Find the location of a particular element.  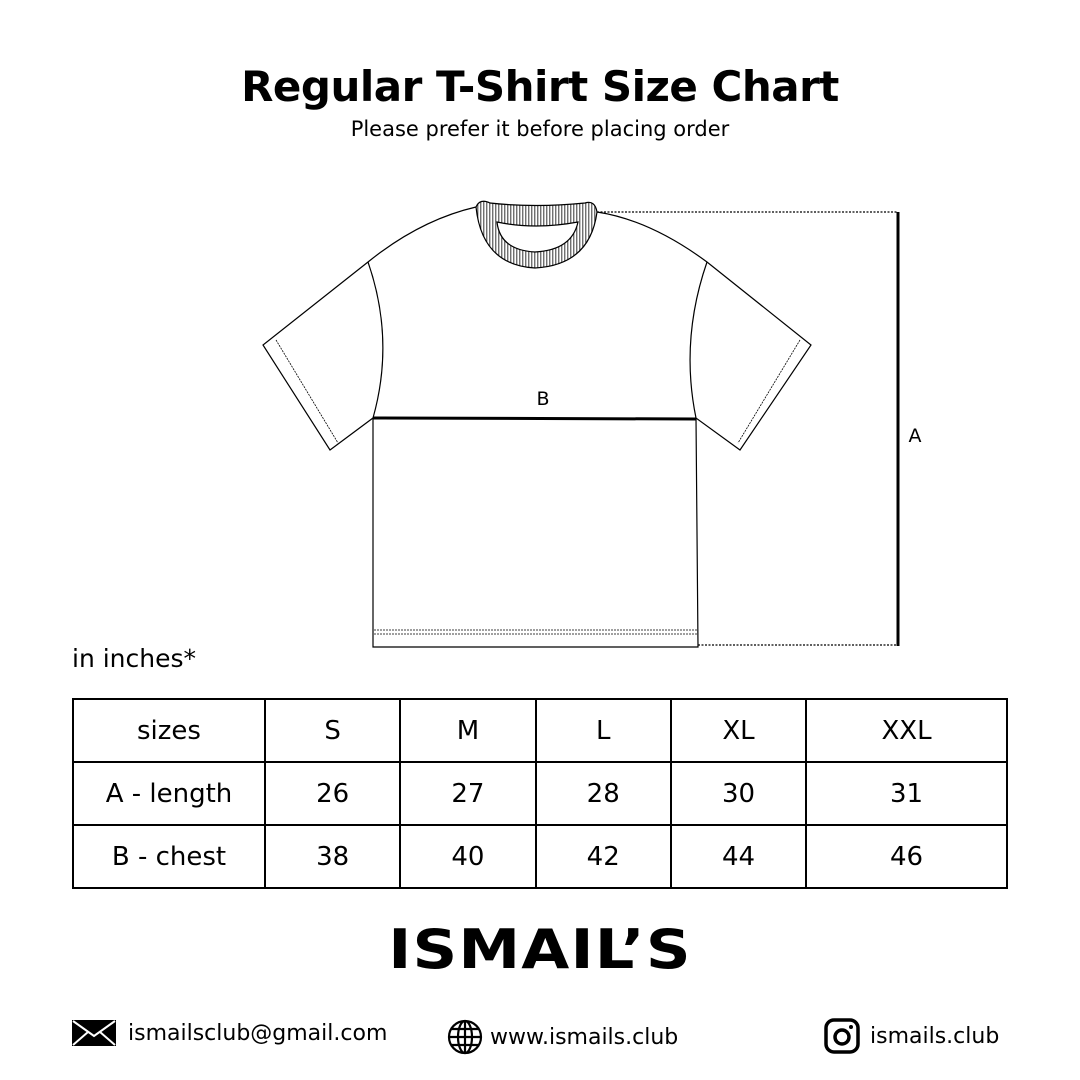

table-cell: 27 is located at coordinates (468, 793).